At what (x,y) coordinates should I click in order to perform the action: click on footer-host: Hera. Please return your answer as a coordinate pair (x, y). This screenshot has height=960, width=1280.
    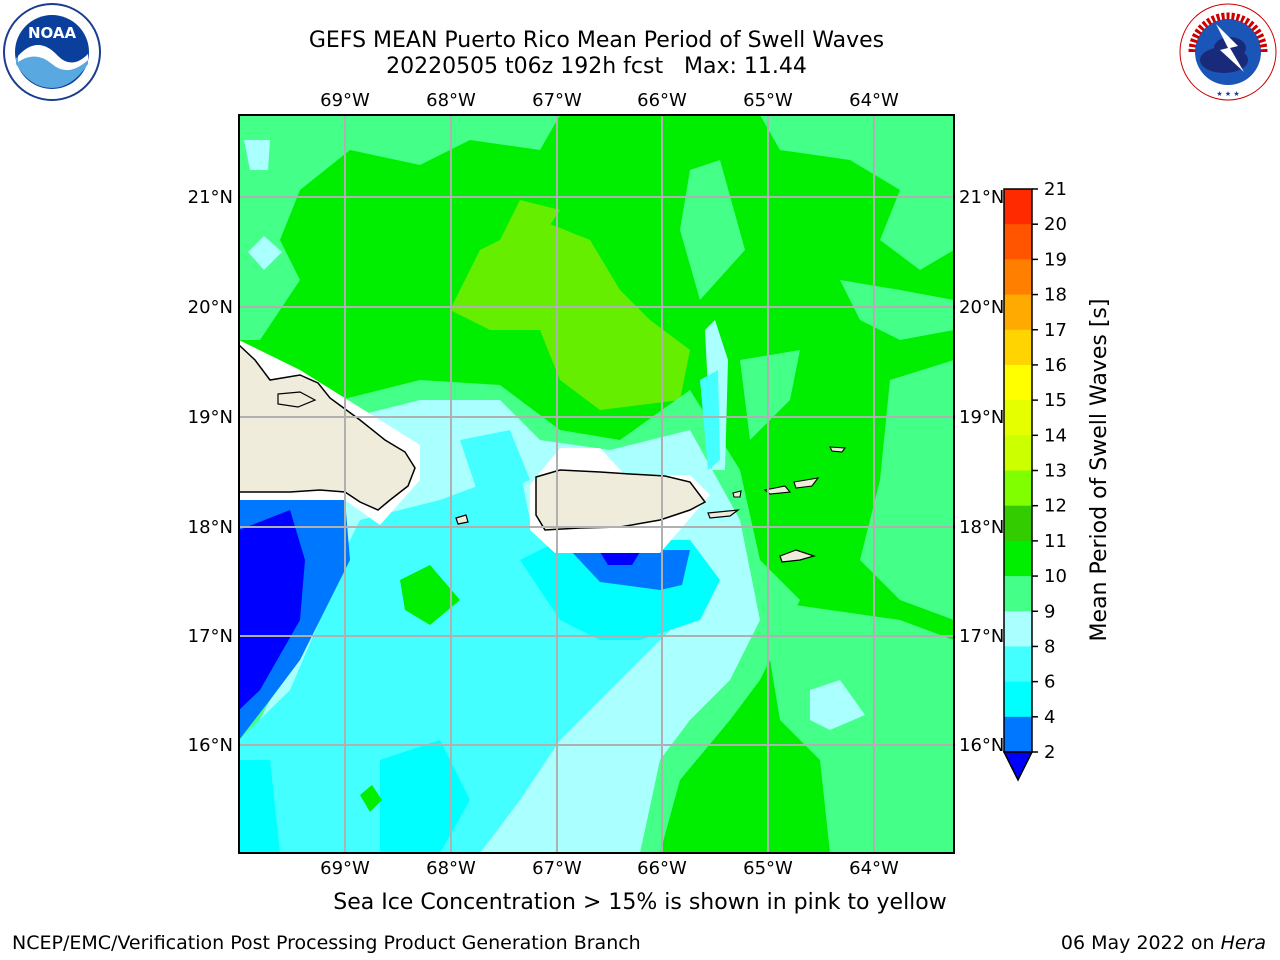
    Looking at the image, I should click on (1243, 943).